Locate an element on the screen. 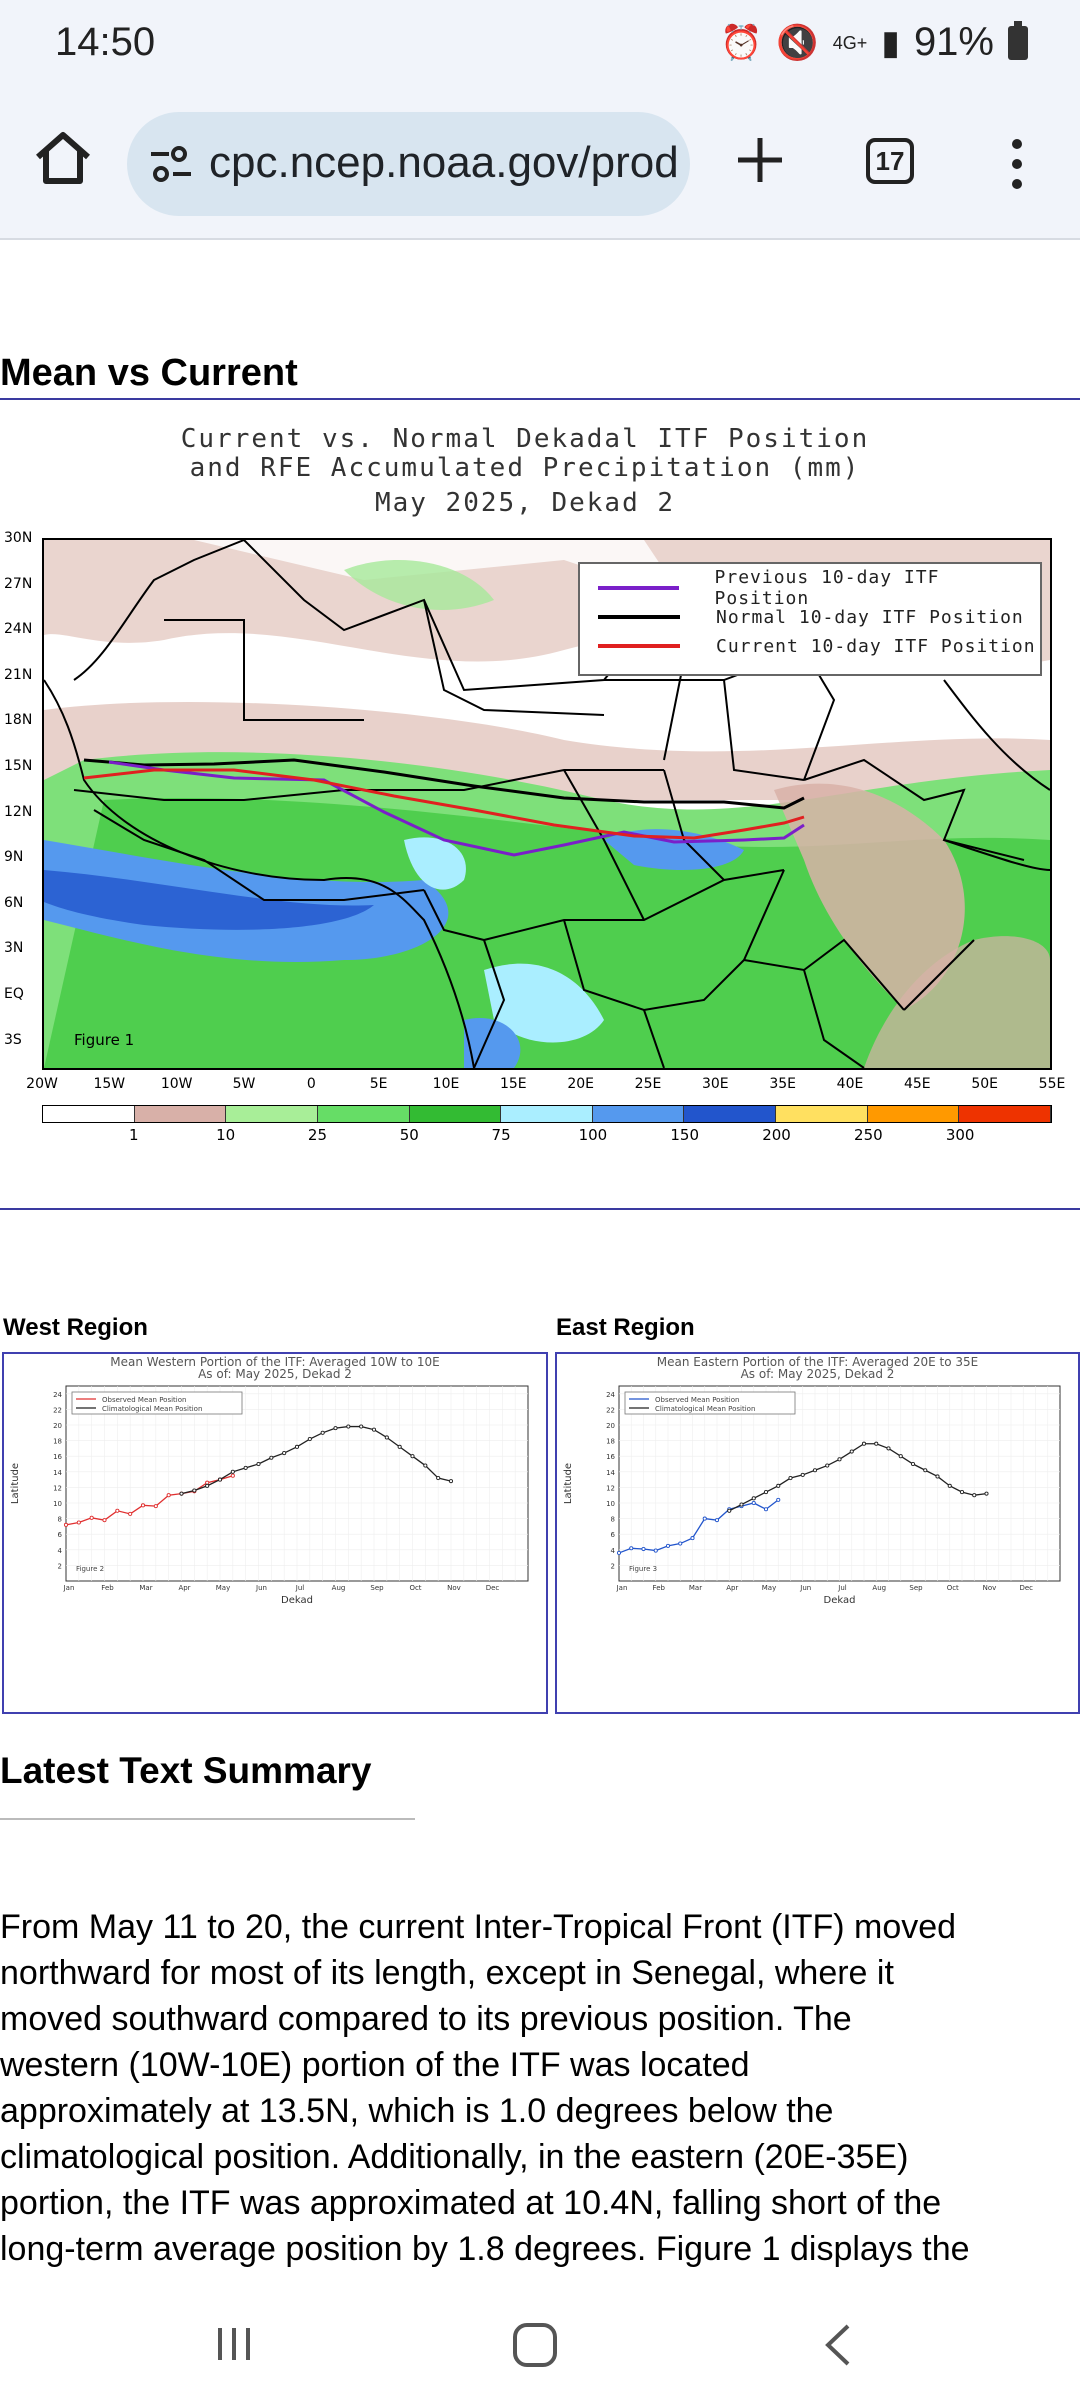 Image resolution: width=1080 pixels, height=2400 pixels. summary-heading: Latest Text Summary is located at coordinates (186, 1770).